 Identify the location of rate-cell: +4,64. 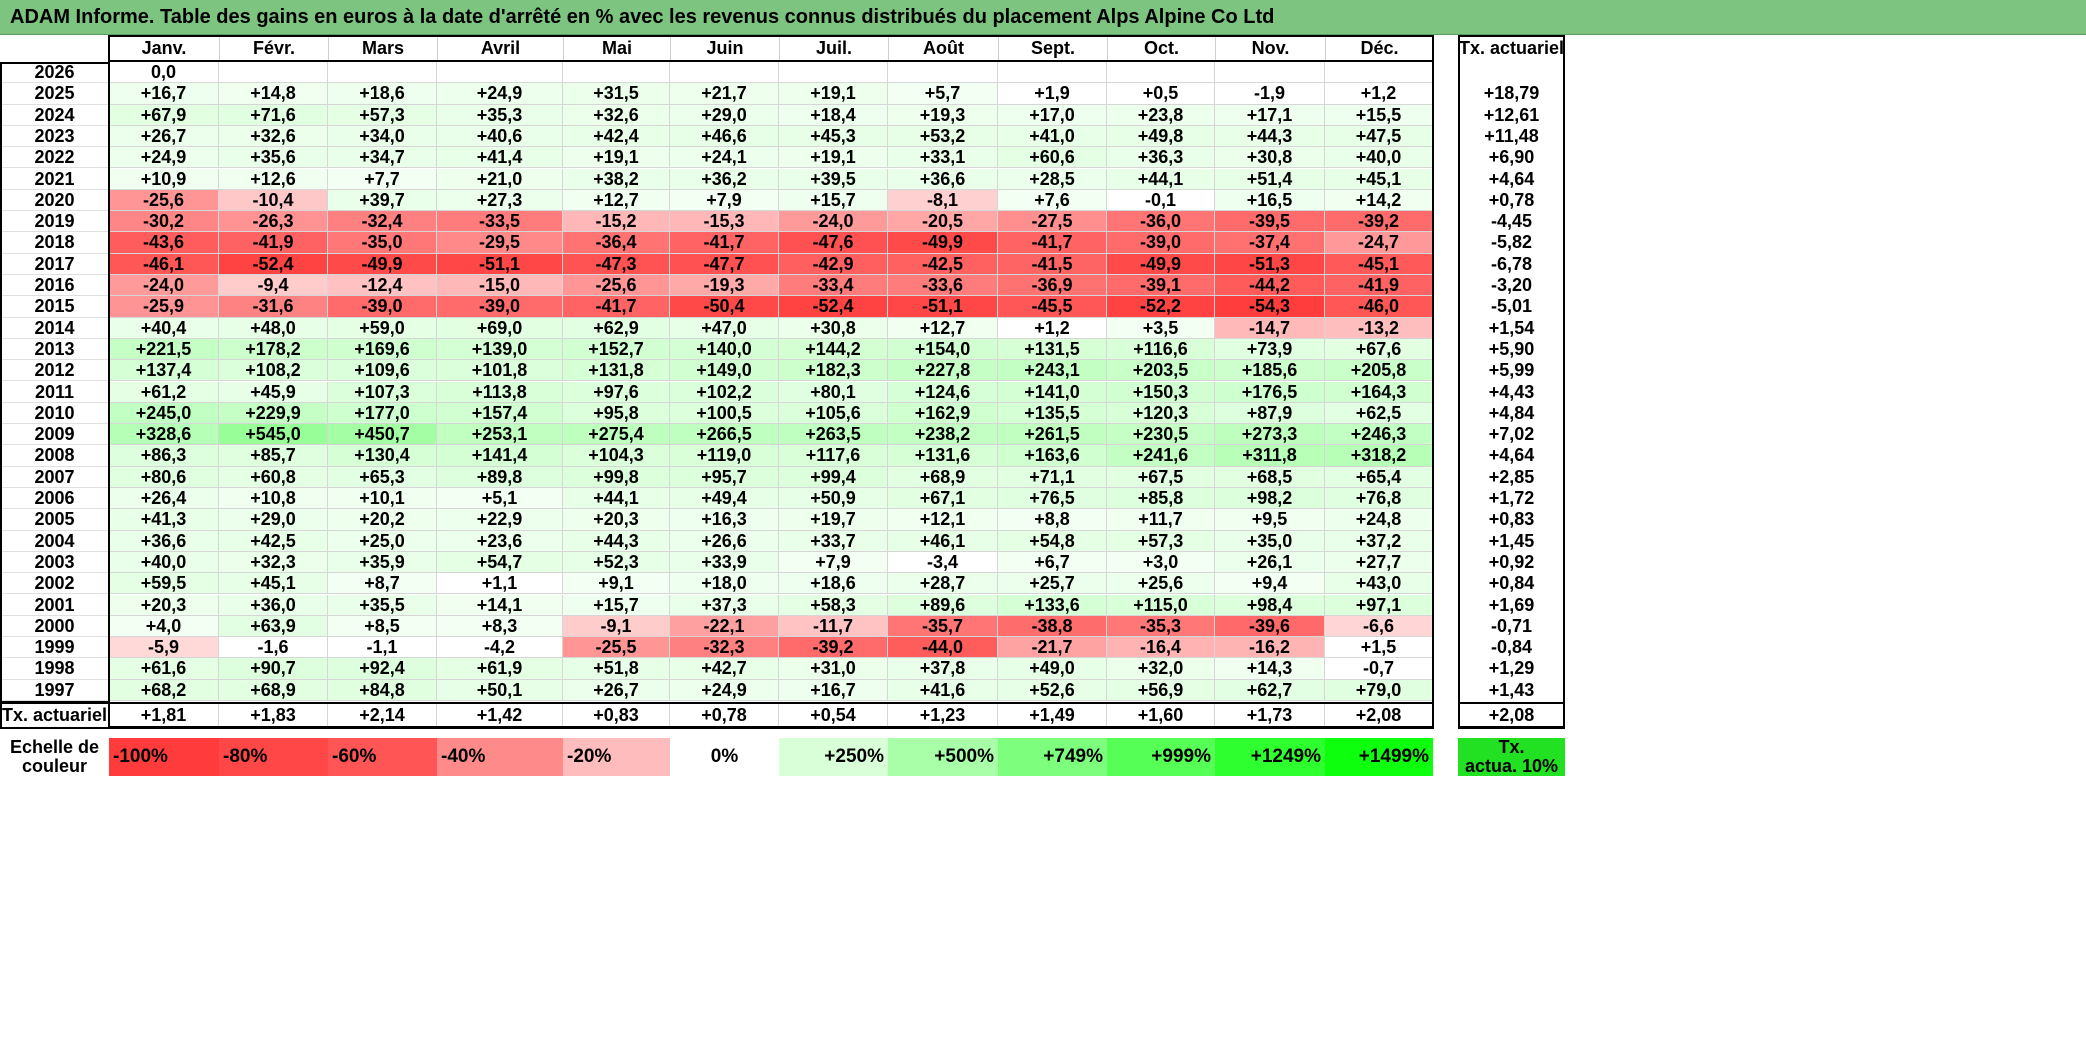
(1511, 179).